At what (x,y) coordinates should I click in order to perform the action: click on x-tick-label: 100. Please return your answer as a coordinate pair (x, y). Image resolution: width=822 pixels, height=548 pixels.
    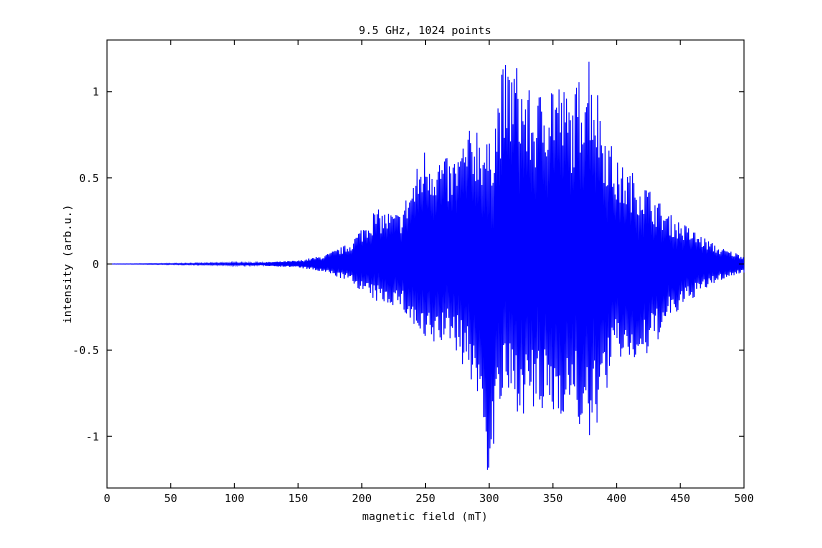
    Looking at the image, I should click on (234, 498).